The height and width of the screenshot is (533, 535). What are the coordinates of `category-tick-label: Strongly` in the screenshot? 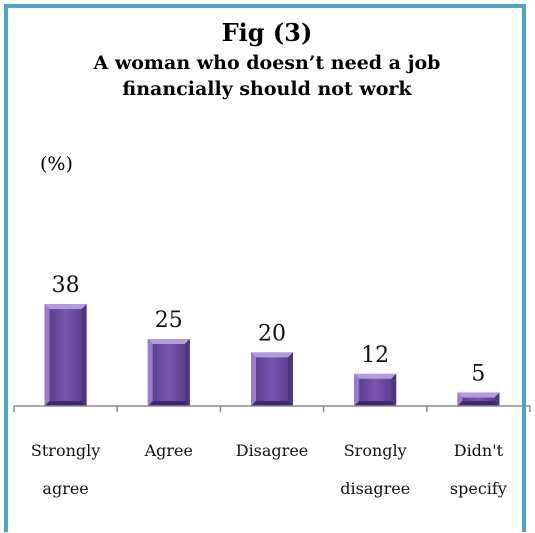 It's located at (65, 450).